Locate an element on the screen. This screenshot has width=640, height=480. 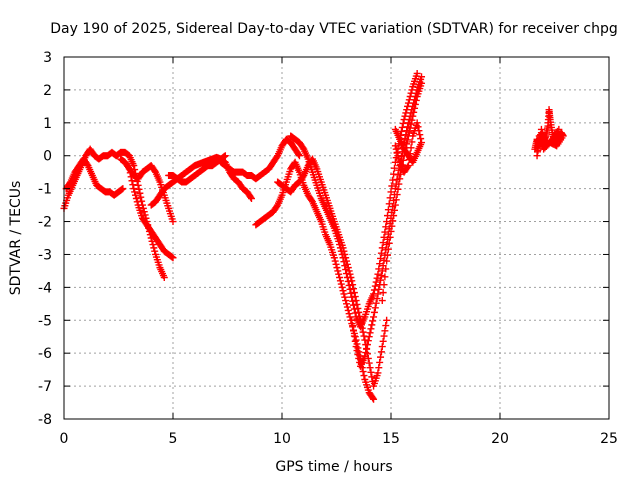
y-tick-label: 1 is located at coordinates (47, 124).